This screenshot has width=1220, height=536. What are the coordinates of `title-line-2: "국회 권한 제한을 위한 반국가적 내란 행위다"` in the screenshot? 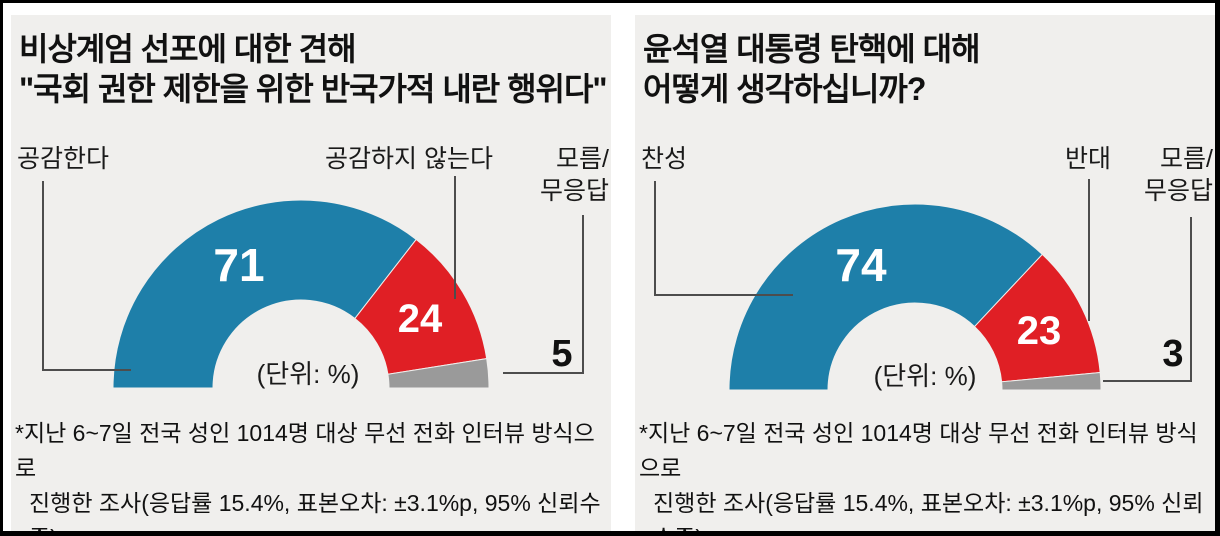 It's located at (313, 89).